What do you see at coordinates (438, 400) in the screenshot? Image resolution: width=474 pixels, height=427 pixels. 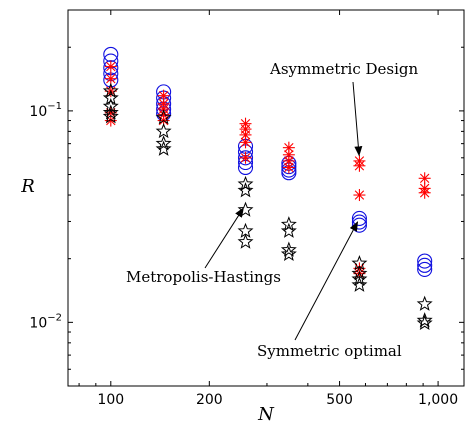 I see `x-tick-label: 1,000` at bounding box center [438, 400].